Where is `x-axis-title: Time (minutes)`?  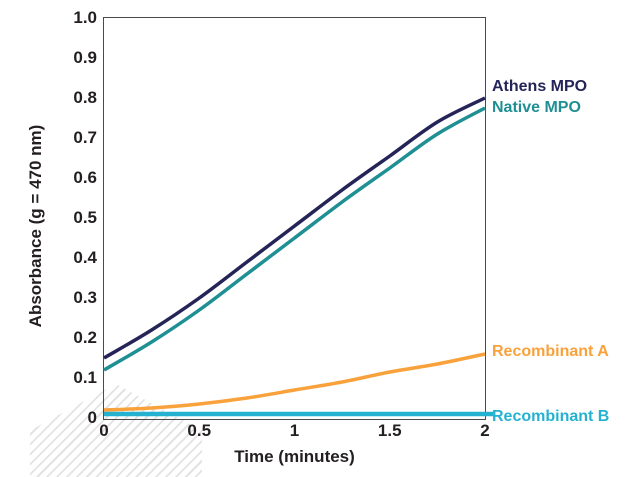 x-axis-title: Time (minutes) is located at coordinates (294, 456).